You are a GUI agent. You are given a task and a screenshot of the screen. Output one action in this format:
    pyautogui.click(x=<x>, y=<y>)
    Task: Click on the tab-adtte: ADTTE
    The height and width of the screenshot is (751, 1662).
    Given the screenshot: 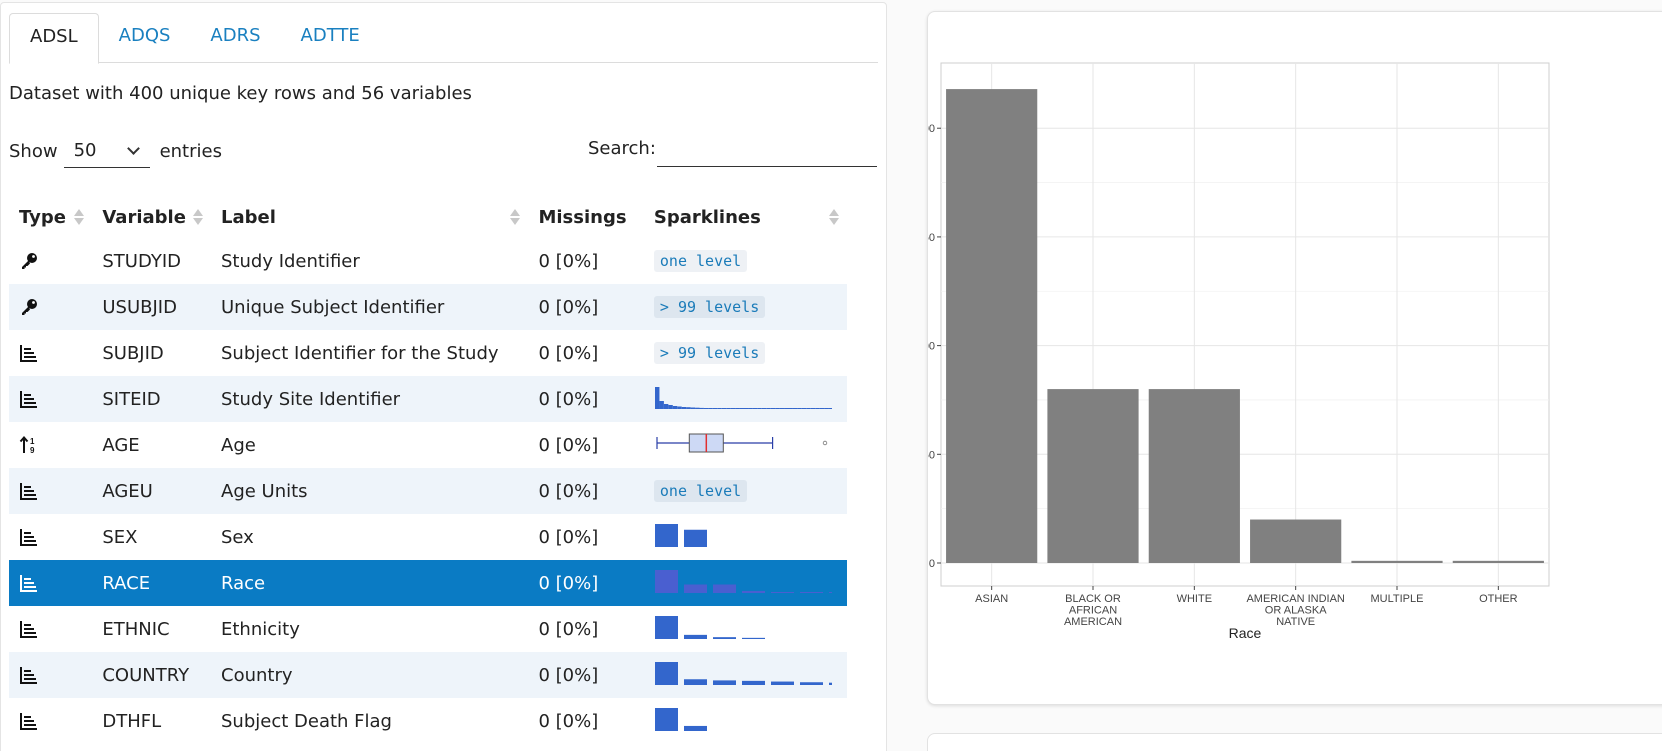 What is the action you would take?
    pyautogui.click(x=330, y=35)
    